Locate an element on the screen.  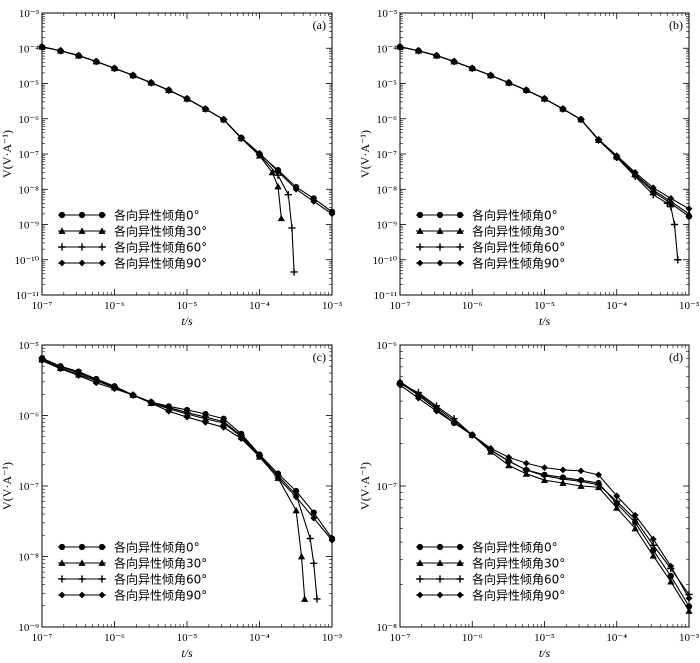
y-tick-label: 10⁻¹¹ is located at coordinates (27, 296).